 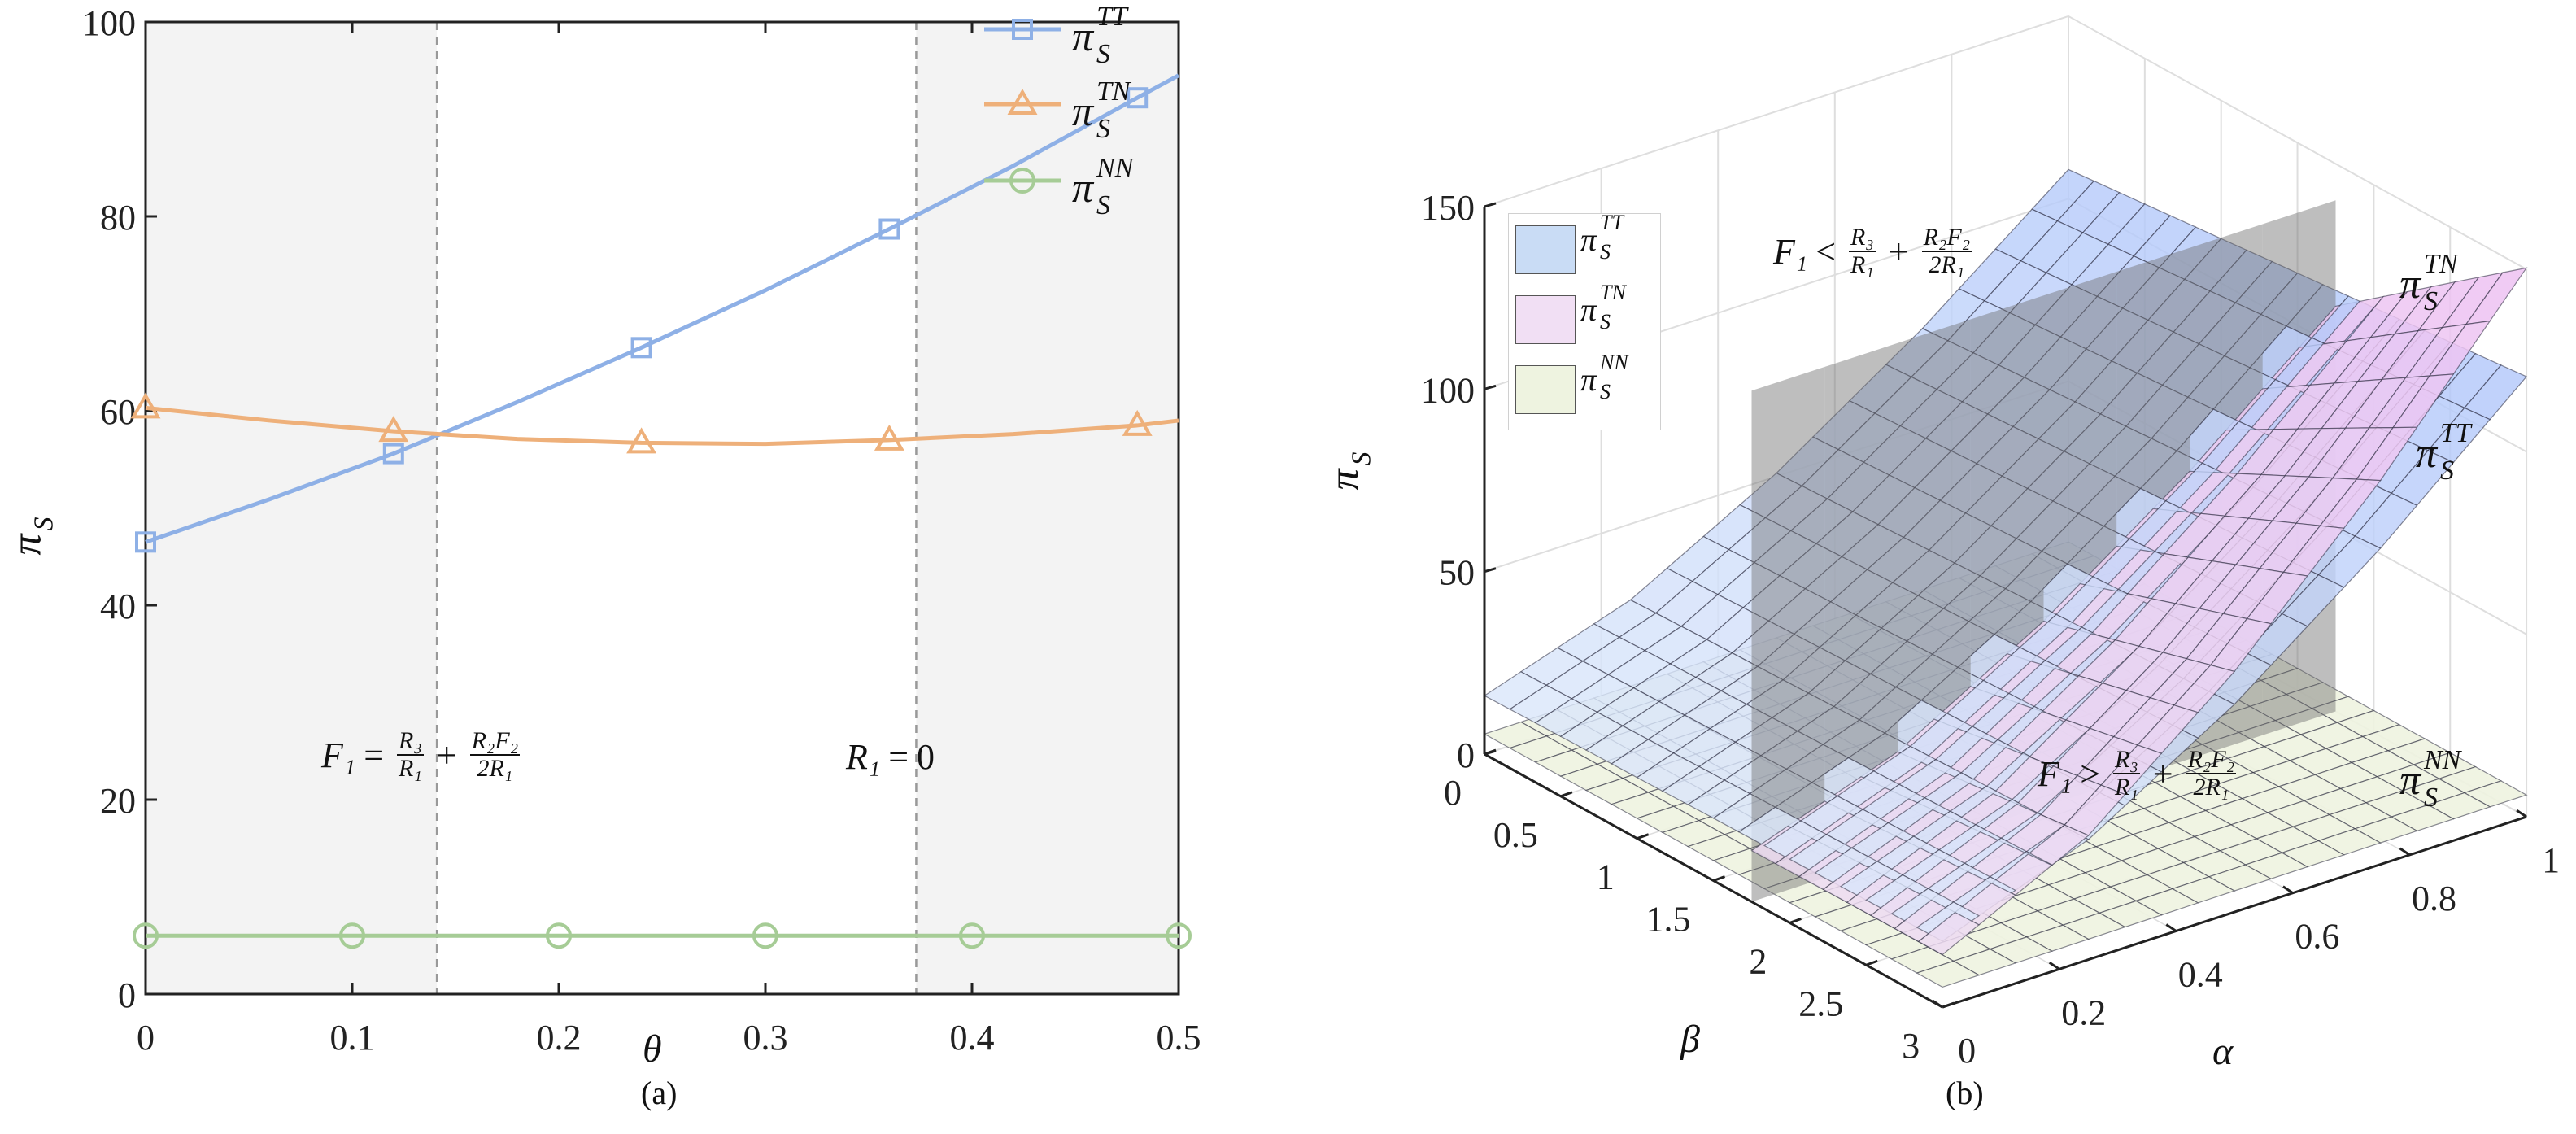 I want to click on wall-gridline-horizontal, so click(x=2005, y=143).